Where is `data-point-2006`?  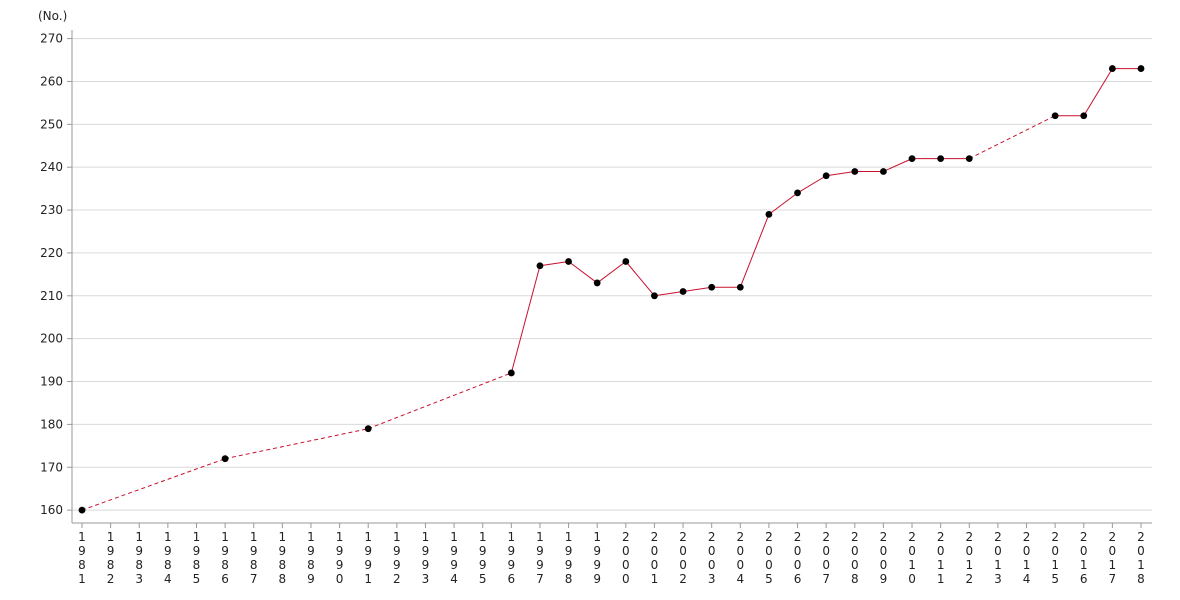
data-point-2006 is located at coordinates (797, 193).